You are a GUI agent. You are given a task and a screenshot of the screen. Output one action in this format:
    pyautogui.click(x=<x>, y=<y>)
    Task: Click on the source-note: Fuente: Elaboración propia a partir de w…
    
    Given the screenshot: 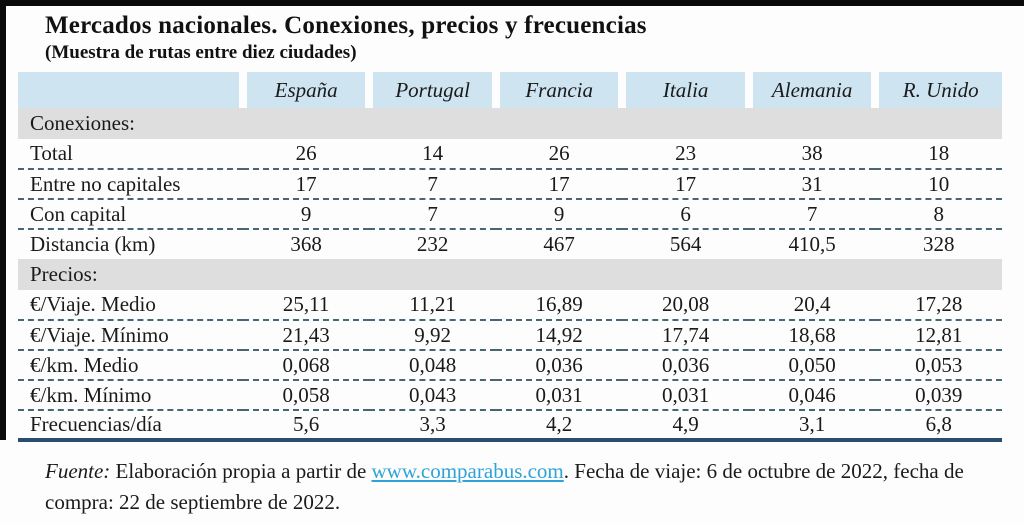 What is the action you would take?
    pyautogui.click(x=524, y=487)
    